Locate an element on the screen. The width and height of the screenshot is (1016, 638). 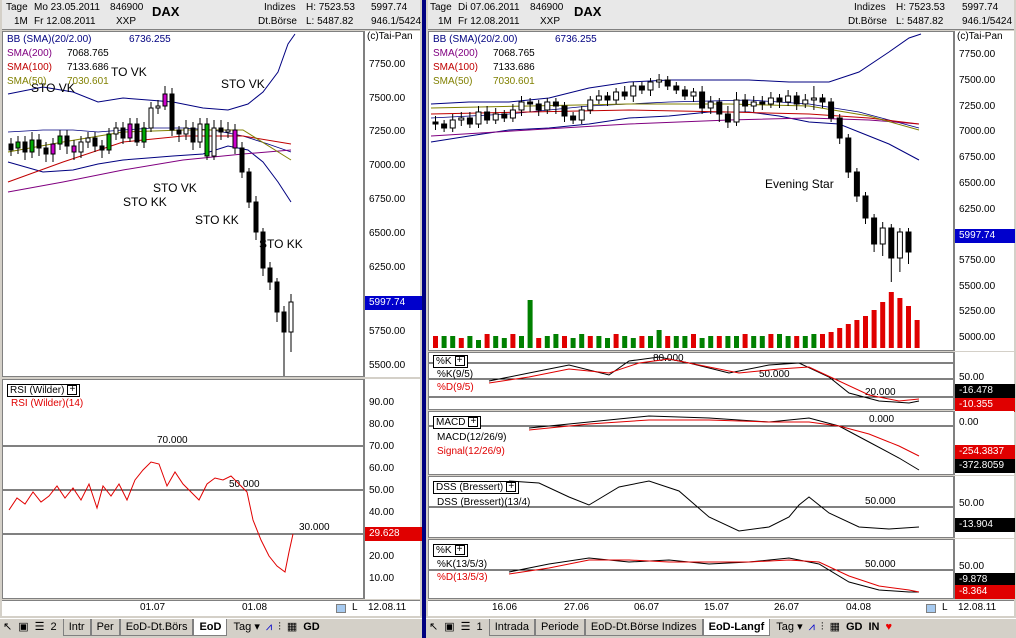
change-value: 946.1/5424 is located at coordinates (396, 21).